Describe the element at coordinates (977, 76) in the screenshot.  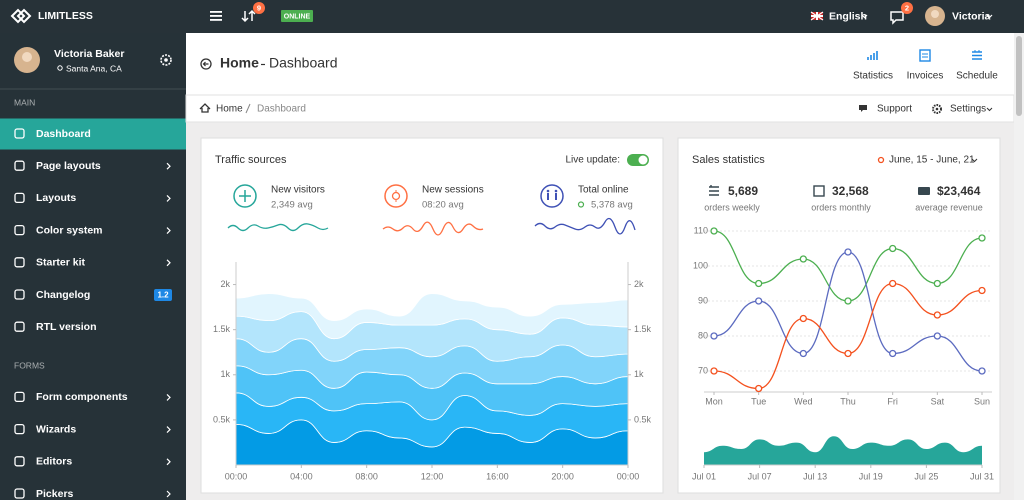
I see `header-action: Schedule` at that location.